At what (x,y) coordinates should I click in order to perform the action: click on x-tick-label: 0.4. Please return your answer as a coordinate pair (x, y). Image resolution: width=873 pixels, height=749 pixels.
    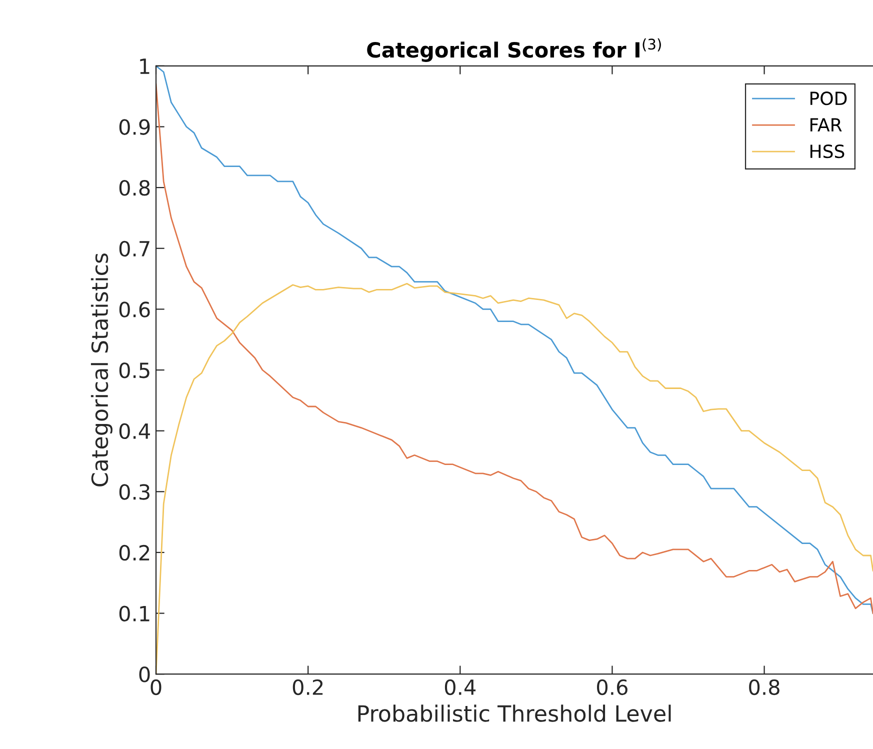
    Looking at the image, I should click on (460, 687).